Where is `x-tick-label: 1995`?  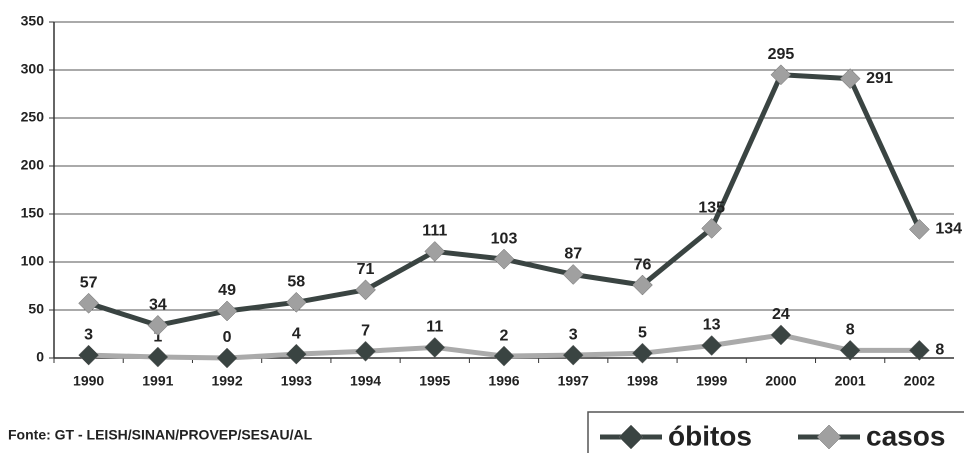 x-tick-label: 1995 is located at coordinates (434, 381).